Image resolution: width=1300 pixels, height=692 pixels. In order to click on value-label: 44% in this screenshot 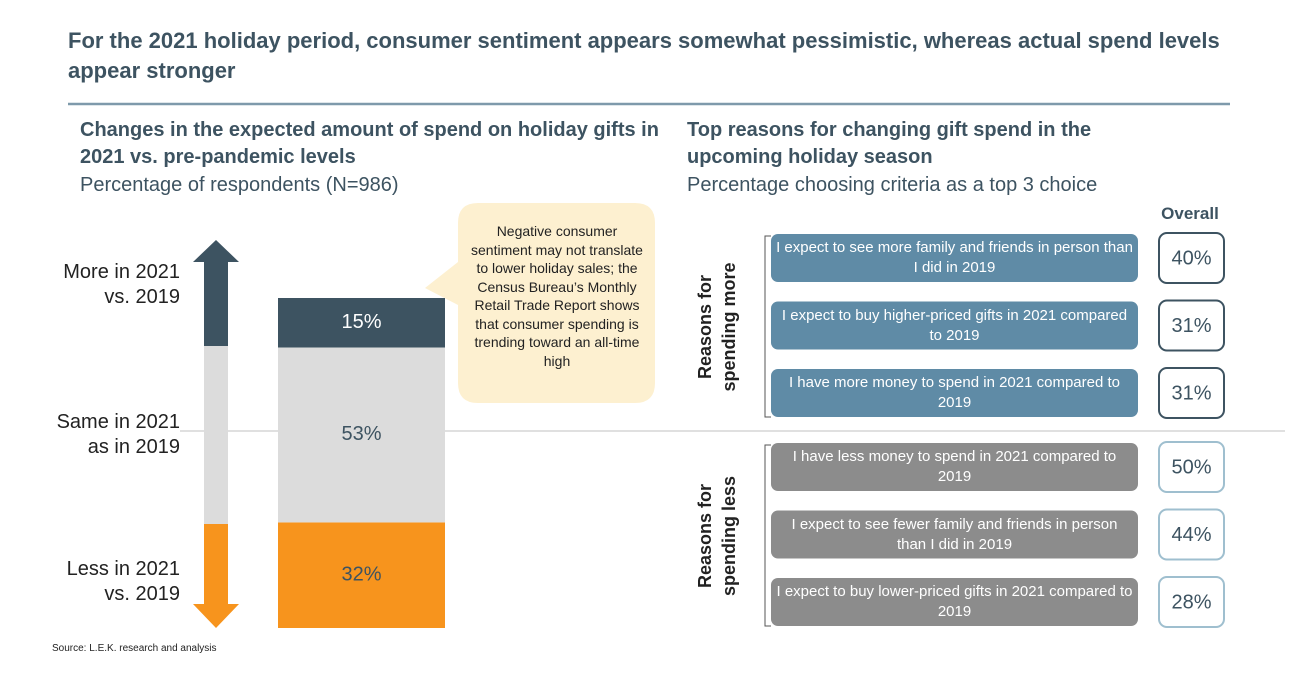, I will do `click(1191, 535)`.